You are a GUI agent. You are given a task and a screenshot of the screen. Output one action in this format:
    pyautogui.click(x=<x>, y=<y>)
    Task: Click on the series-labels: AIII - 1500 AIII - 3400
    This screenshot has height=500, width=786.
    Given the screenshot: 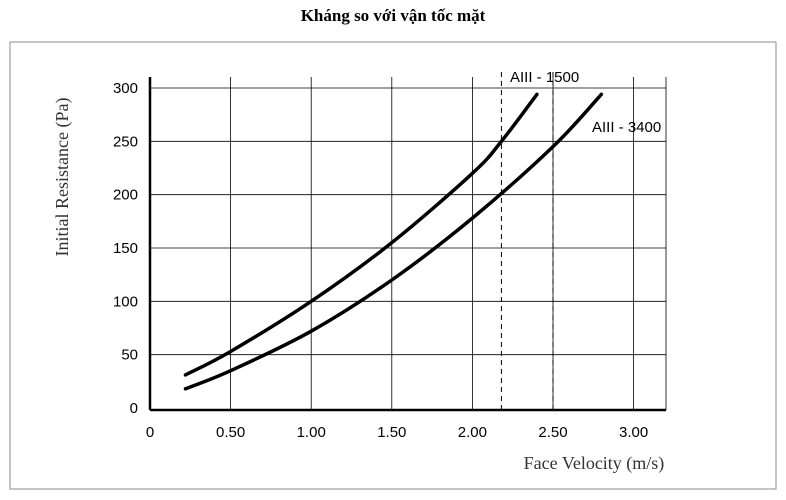 What is the action you would take?
    pyautogui.click(x=585, y=102)
    